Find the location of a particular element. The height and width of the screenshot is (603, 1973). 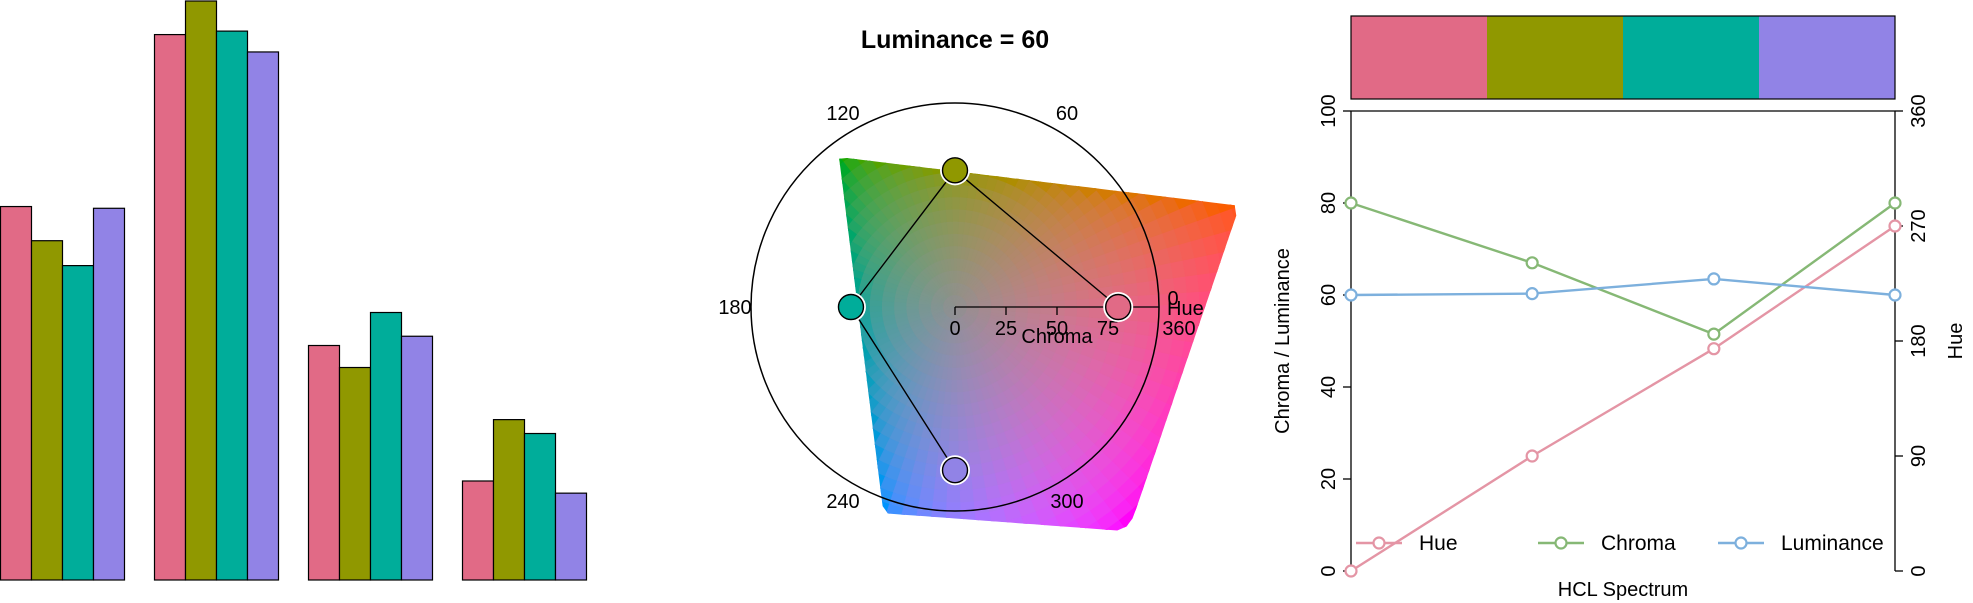

series-line is located at coordinates (1623, 287).